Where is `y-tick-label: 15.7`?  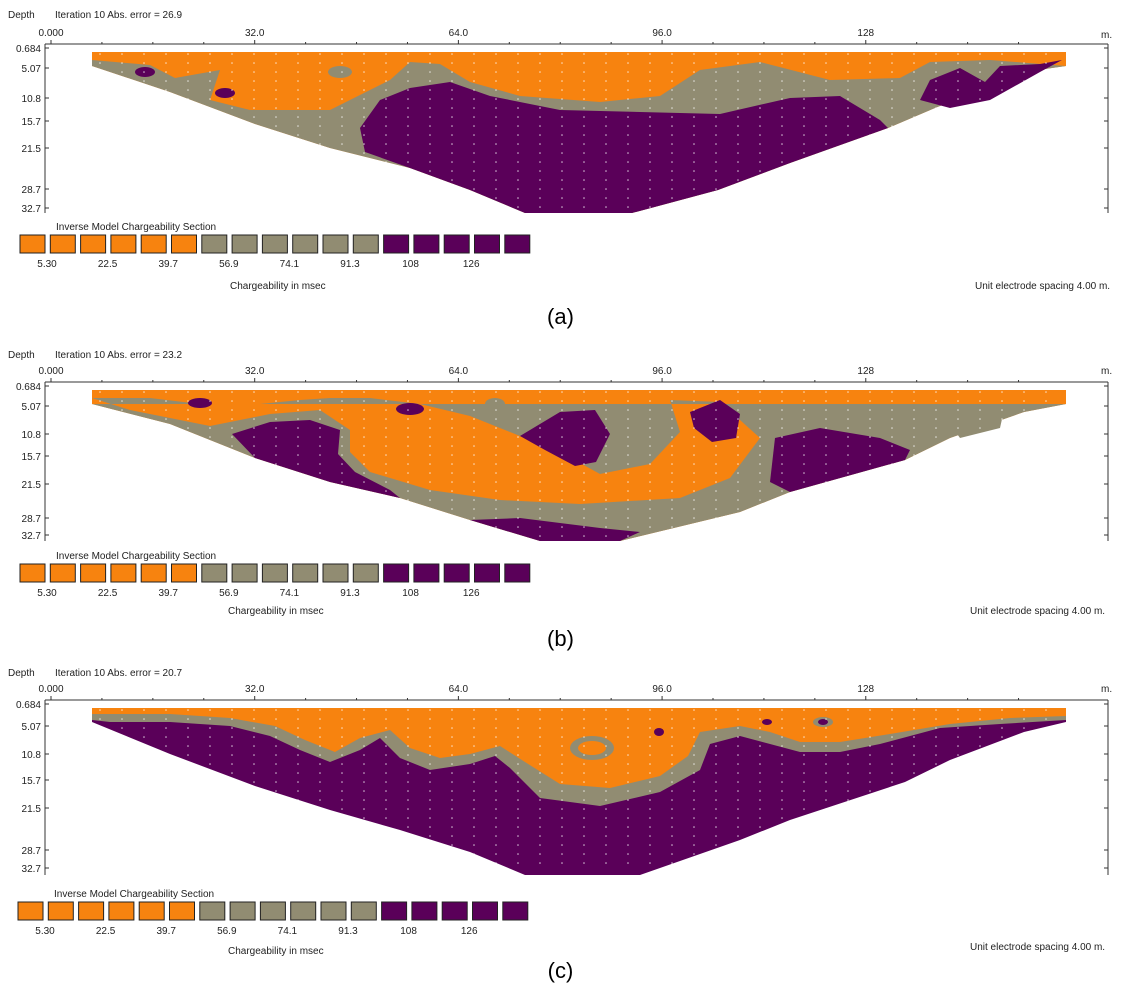
y-tick-label: 15.7 is located at coordinates (32, 457).